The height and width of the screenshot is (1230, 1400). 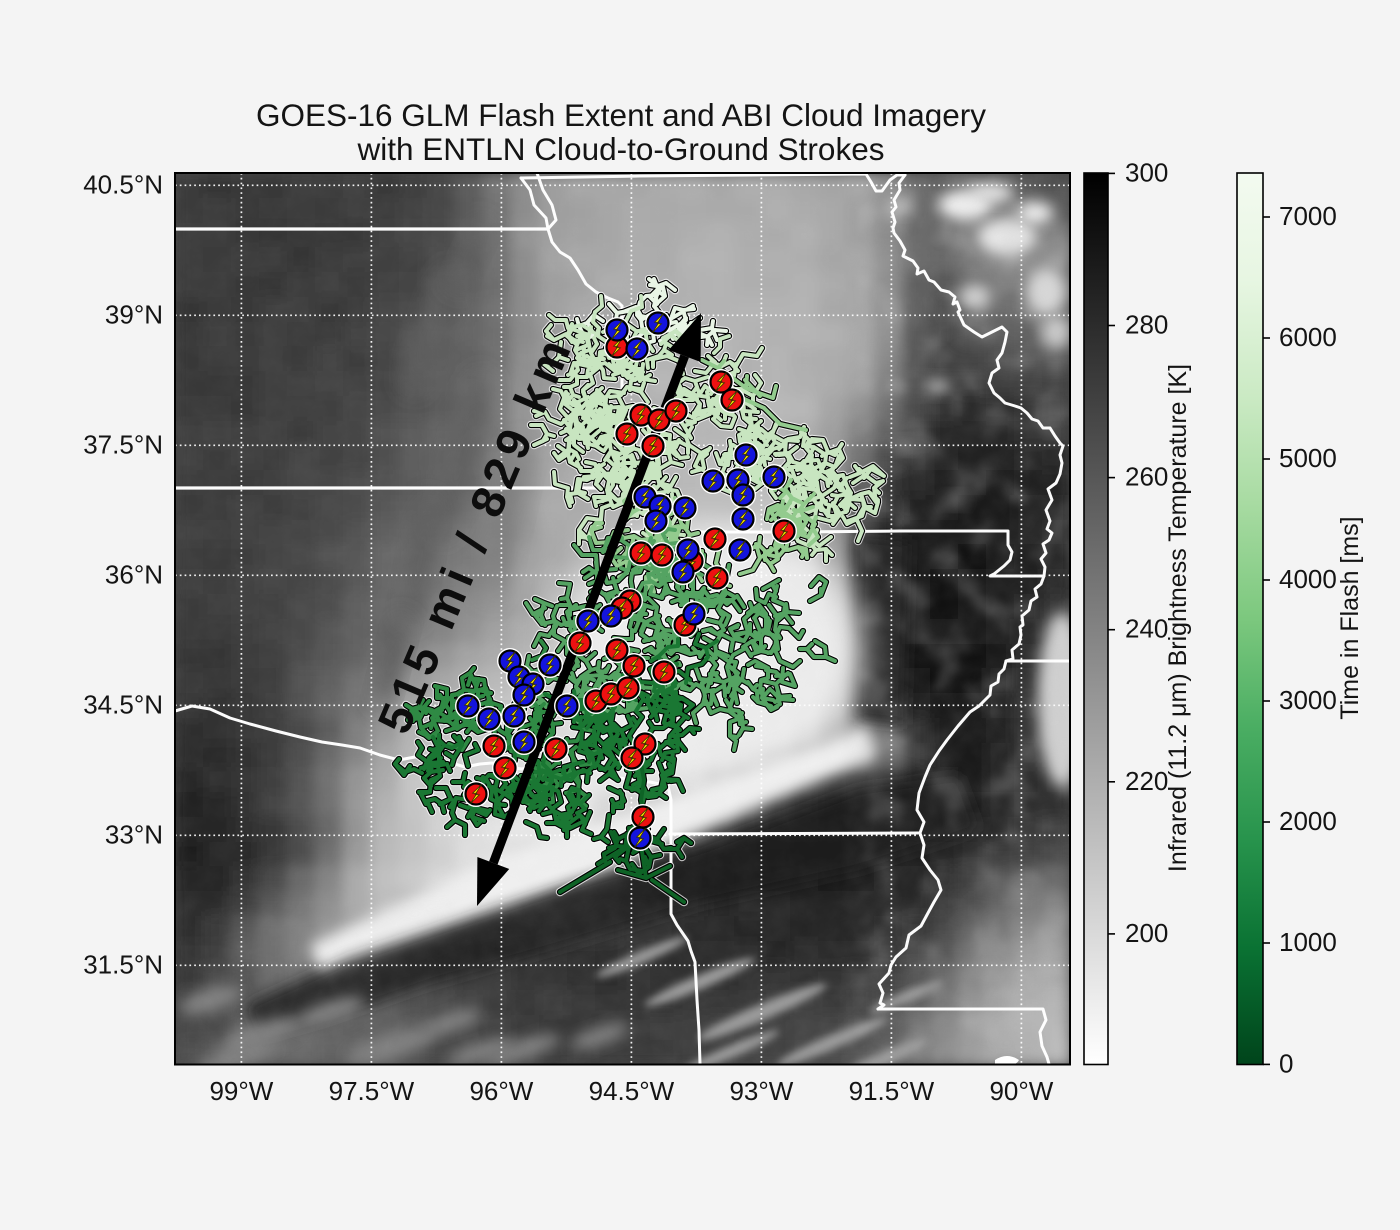 I want to click on svg-text: 96°W, so click(x=501, y=1091).